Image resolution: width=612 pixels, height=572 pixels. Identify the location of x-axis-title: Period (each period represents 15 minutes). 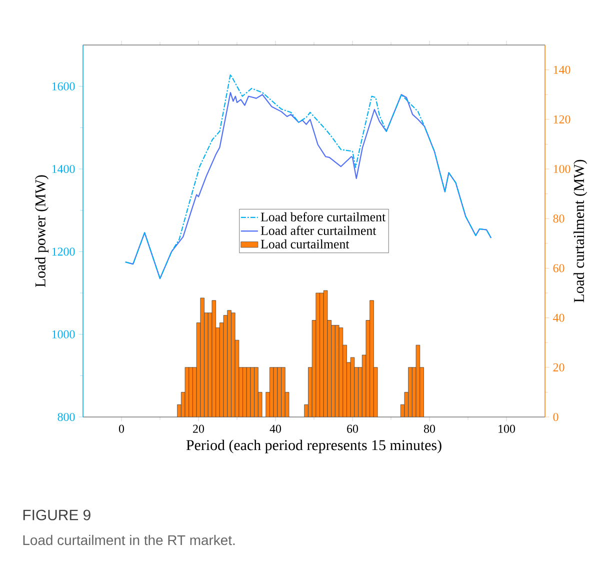
(314, 447).